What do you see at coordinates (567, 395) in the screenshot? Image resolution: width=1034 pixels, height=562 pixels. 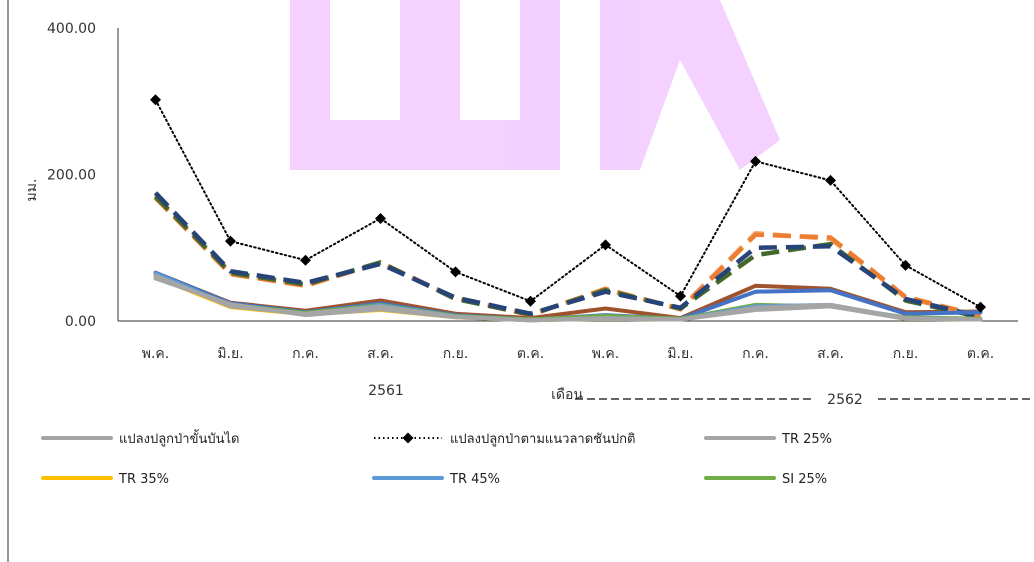 I see `x-axis-label: เดือน` at bounding box center [567, 395].